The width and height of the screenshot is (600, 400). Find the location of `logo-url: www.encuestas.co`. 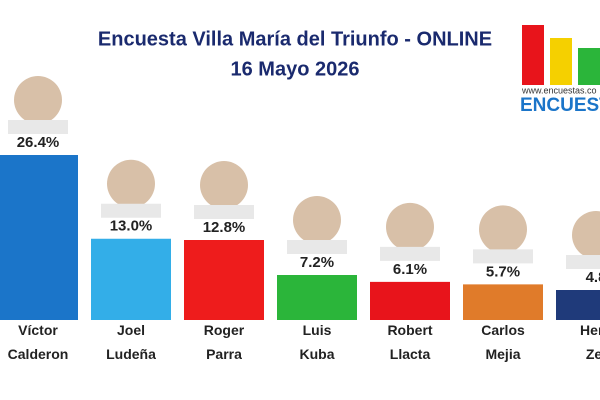

logo-url: www.encuestas.co is located at coordinates (559, 90).